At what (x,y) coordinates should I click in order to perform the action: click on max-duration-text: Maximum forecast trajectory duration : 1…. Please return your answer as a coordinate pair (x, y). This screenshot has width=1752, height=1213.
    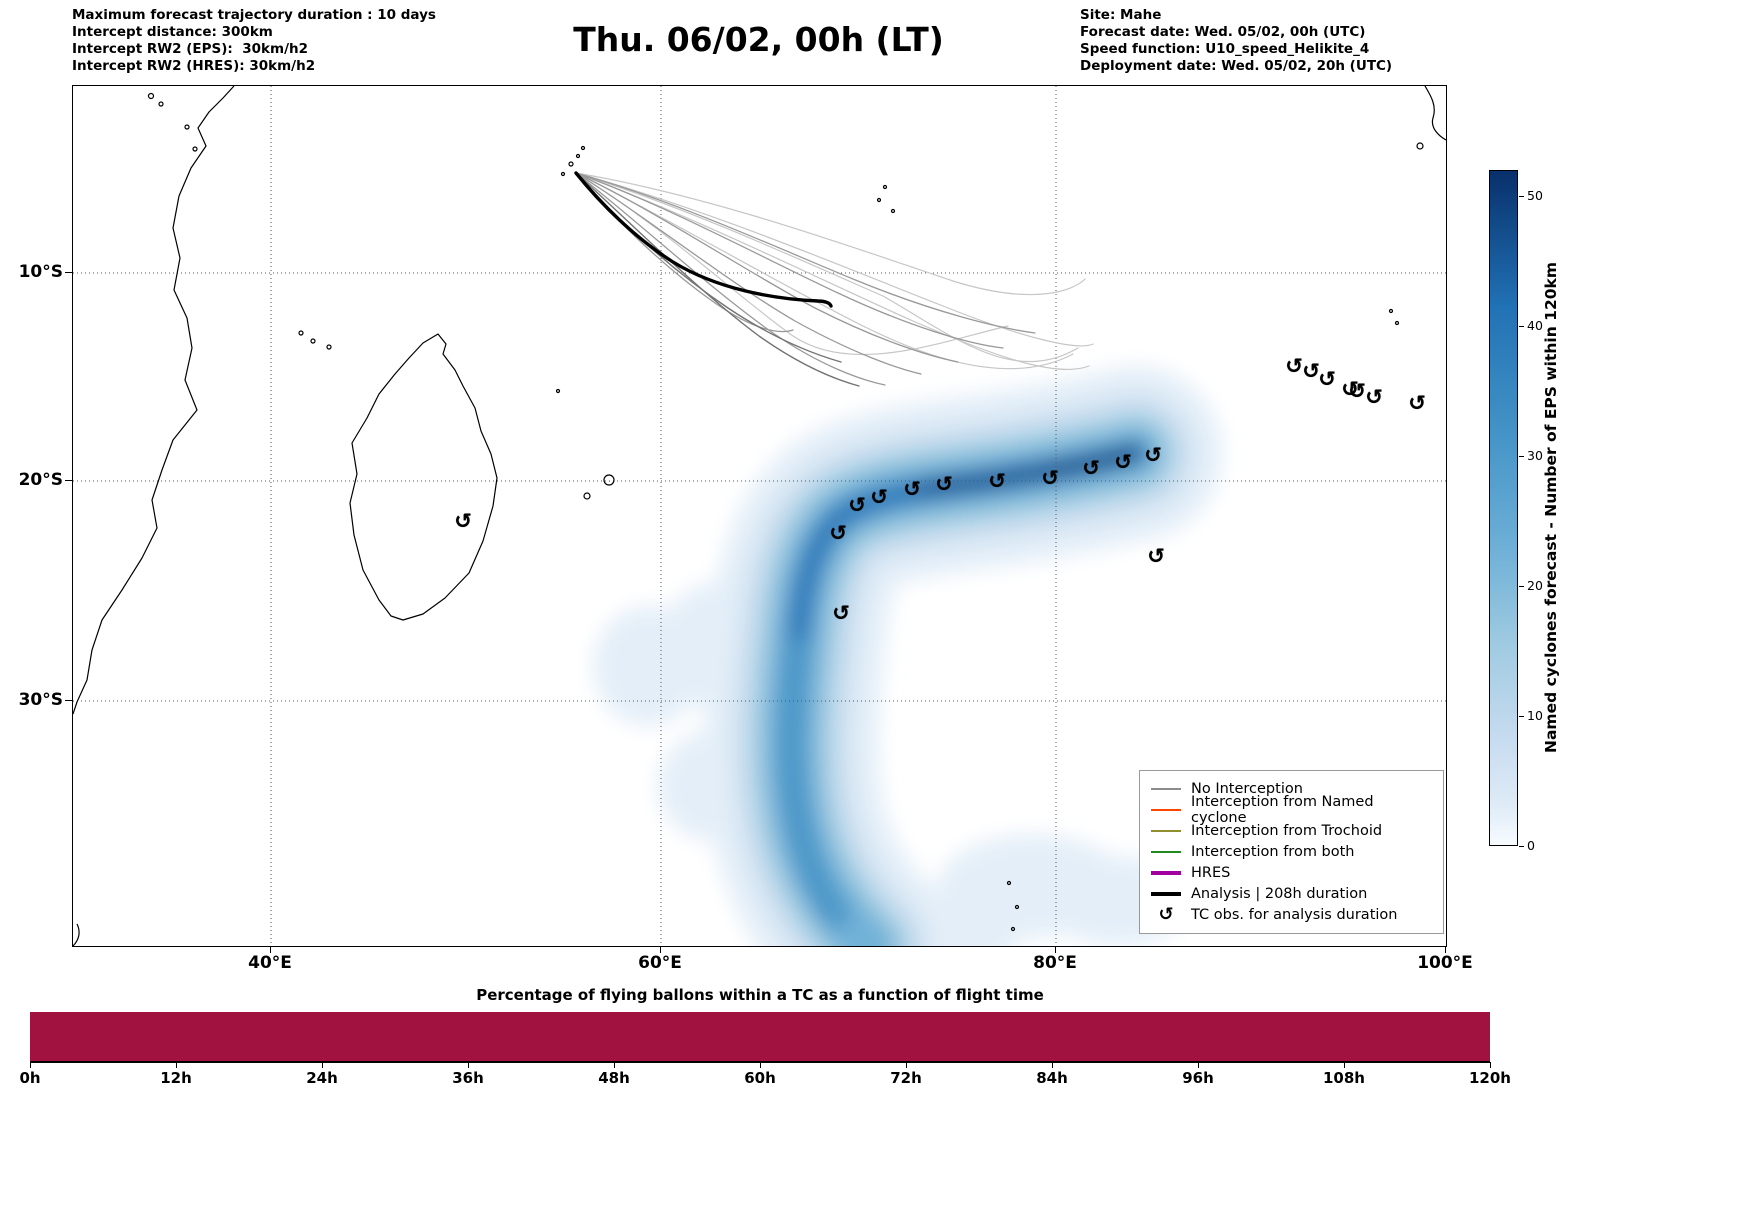
    Looking at the image, I should click on (254, 15).